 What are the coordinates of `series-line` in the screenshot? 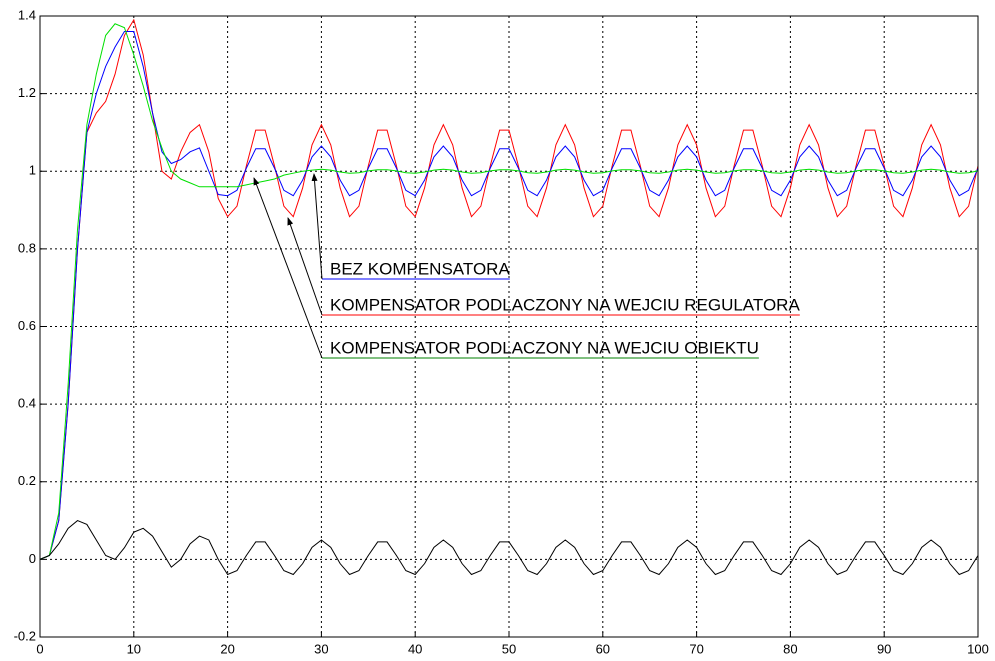 It's located at (509, 547).